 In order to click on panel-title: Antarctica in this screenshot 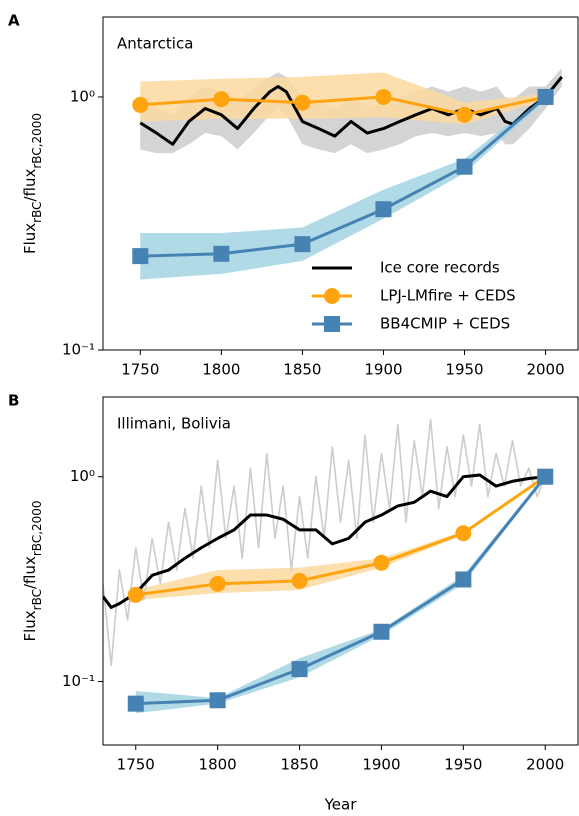, I will do `click(155, 44)`.